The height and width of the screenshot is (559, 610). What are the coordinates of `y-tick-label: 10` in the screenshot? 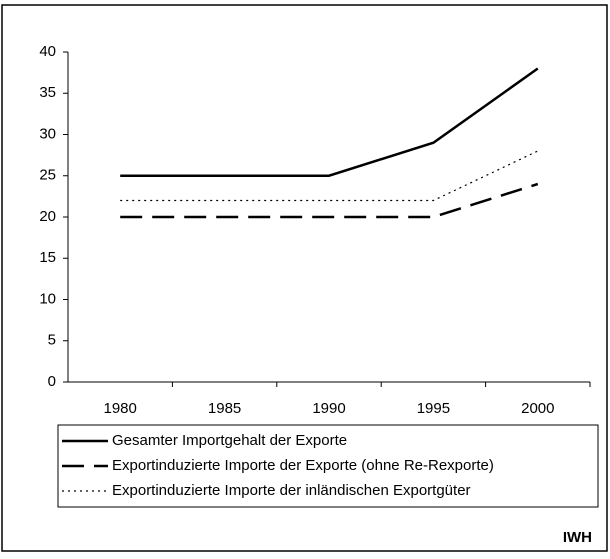 It's located at (47, 298).